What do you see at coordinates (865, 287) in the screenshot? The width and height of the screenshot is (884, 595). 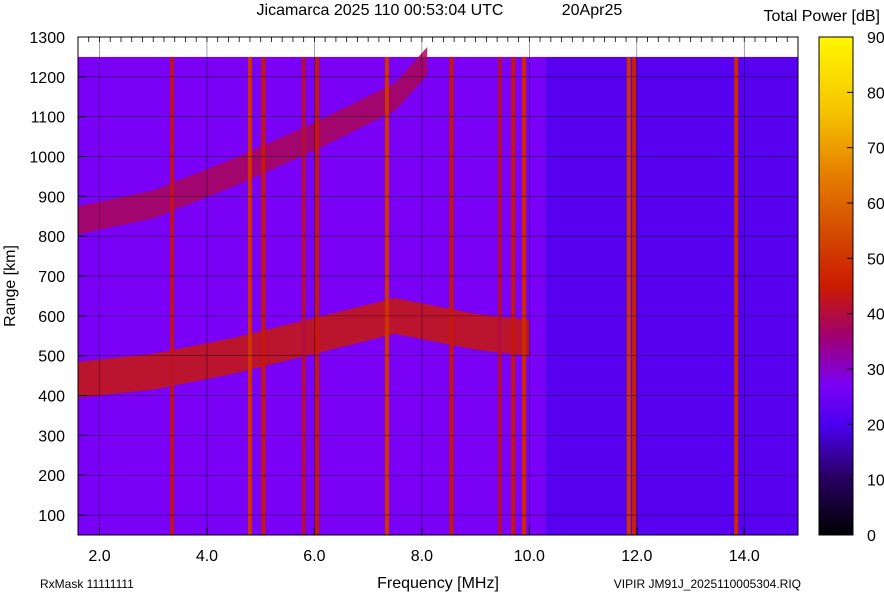 I see `colorbar-ticks: 0 10 20 30 40 50 60 70 80 90` at bounding box center [865, 287].